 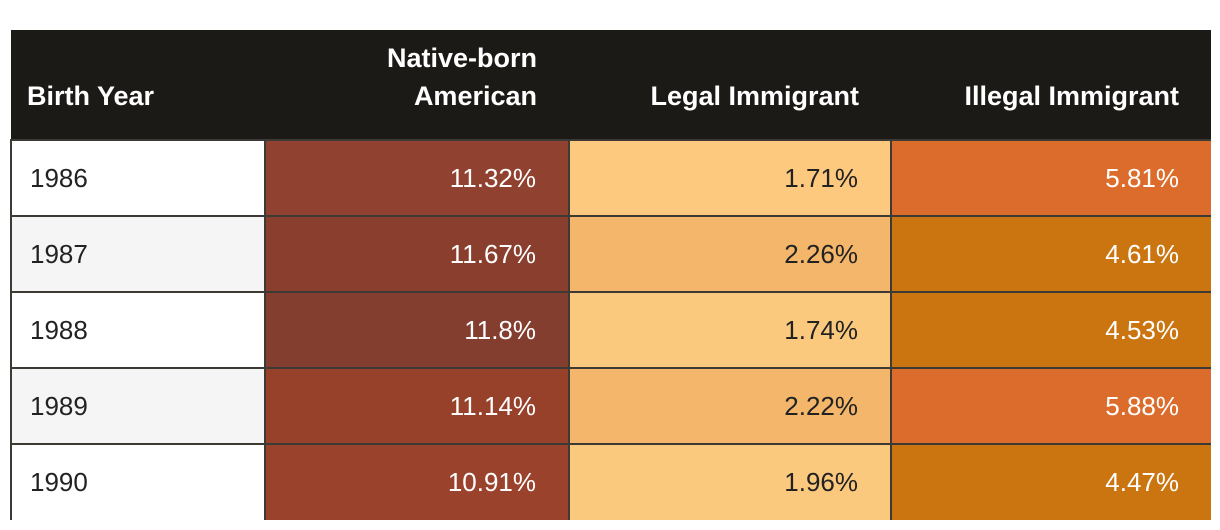 What do you see at coordinates (138, 329) in the screenshot?
I see `cell-birth-year: 1988` at bounding box center [138, 329].